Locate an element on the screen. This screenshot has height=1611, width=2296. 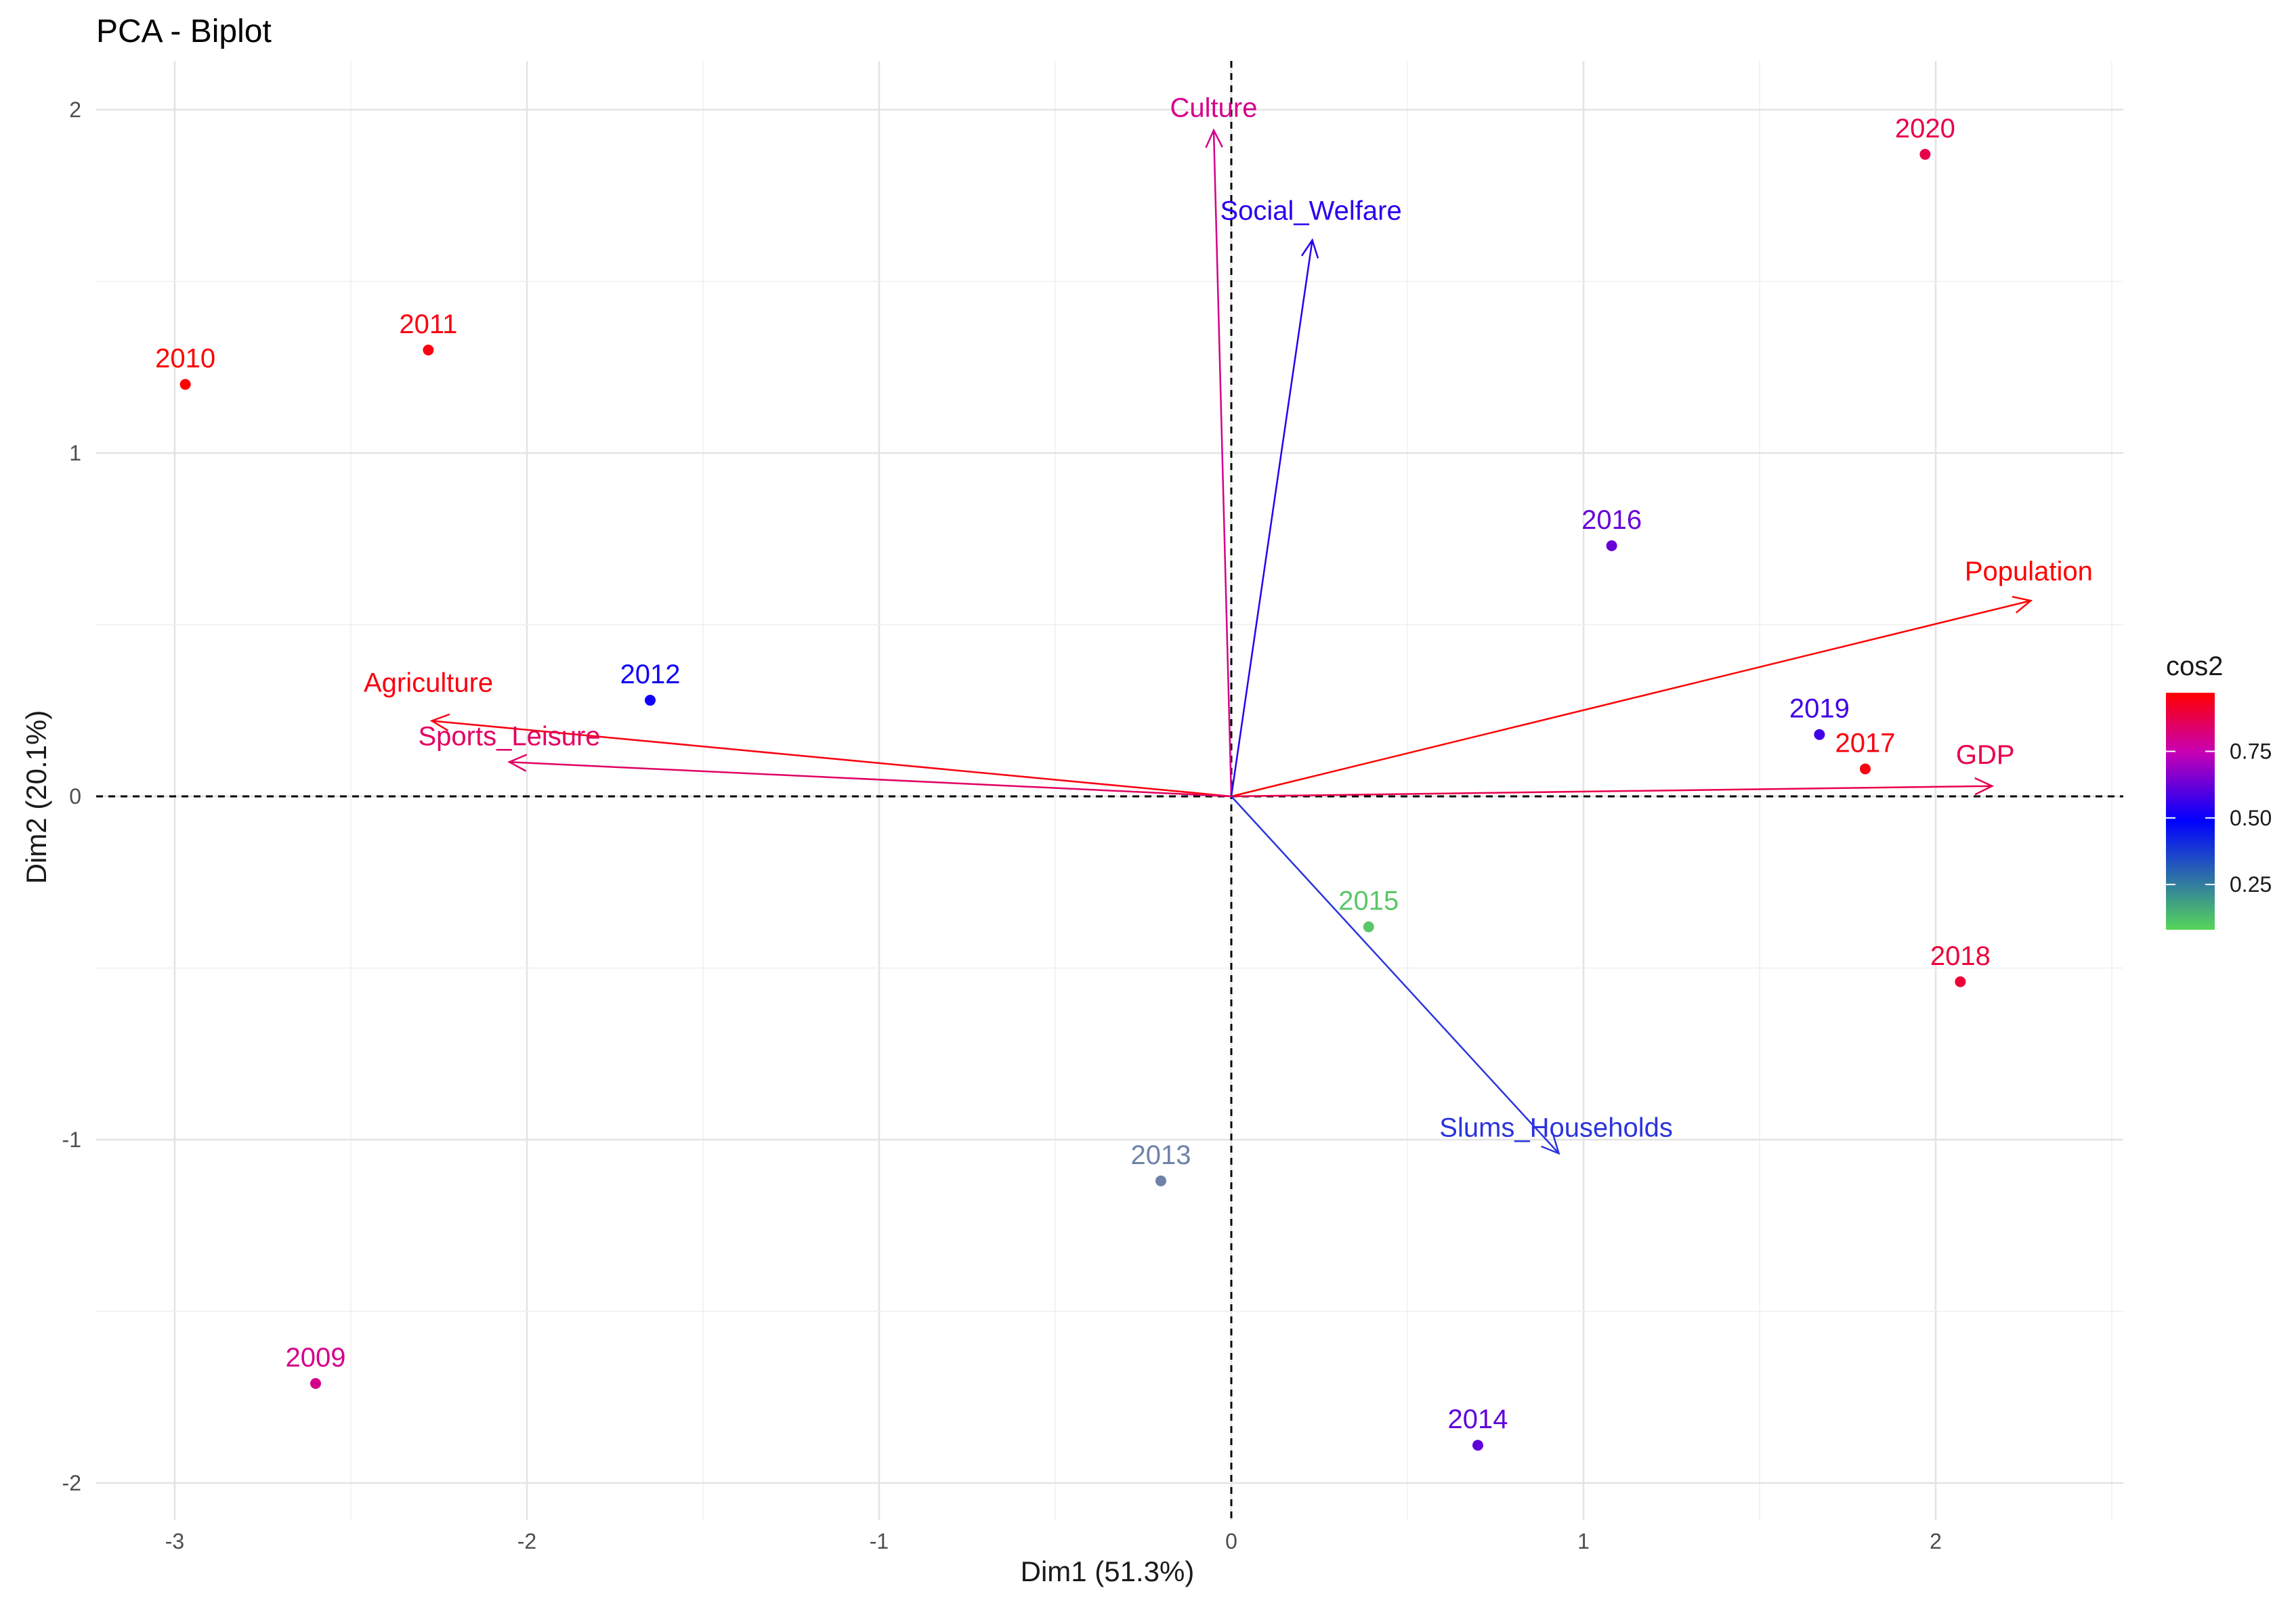
individual-label: 2012 is located at coordinates (650, 674).